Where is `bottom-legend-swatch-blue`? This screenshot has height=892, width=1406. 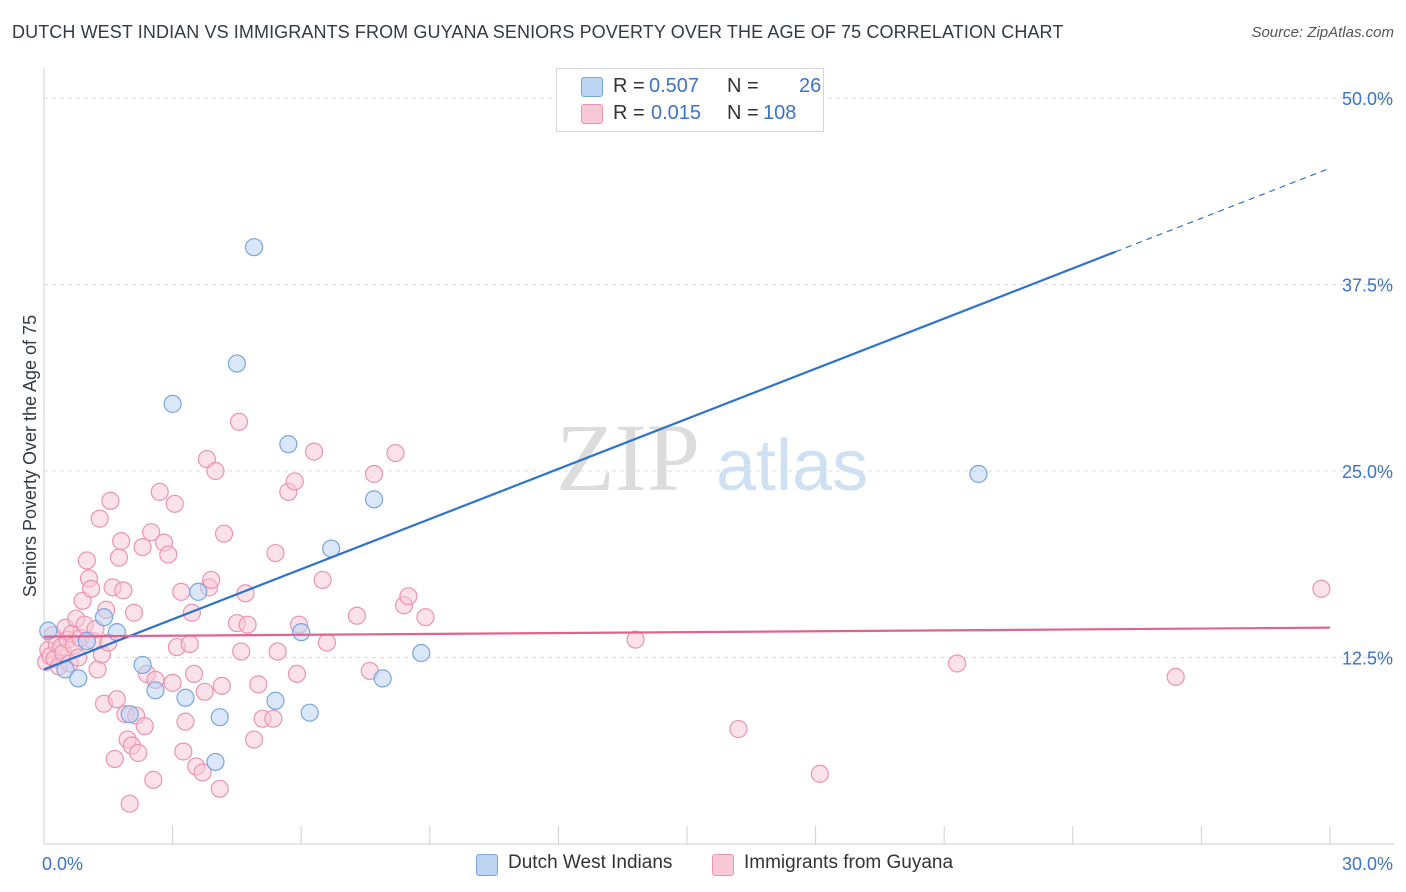
bottom-legend-swatch-blue is located at coordinates (487, 865).